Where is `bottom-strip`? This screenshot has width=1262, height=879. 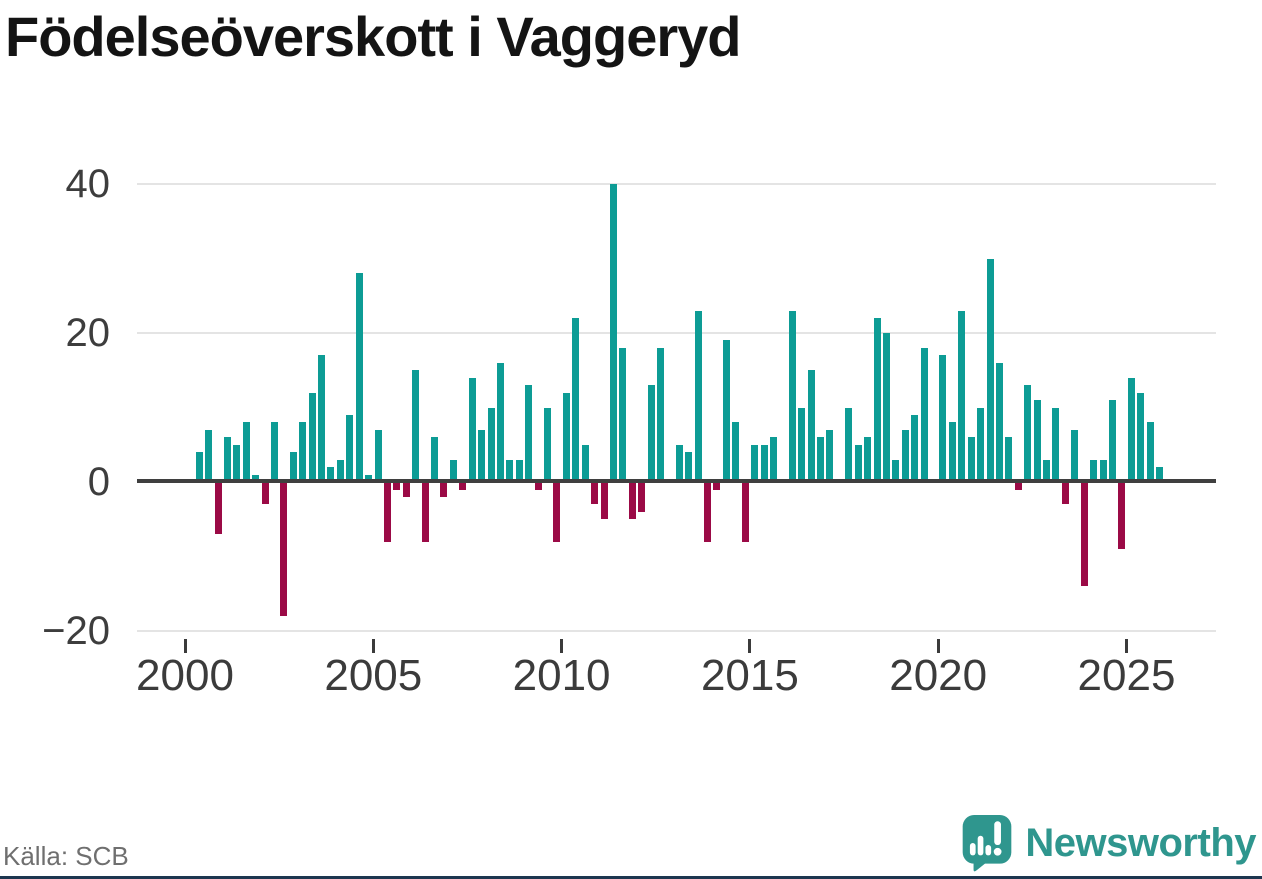 bottom-strip is located at coordinates (631, 877).